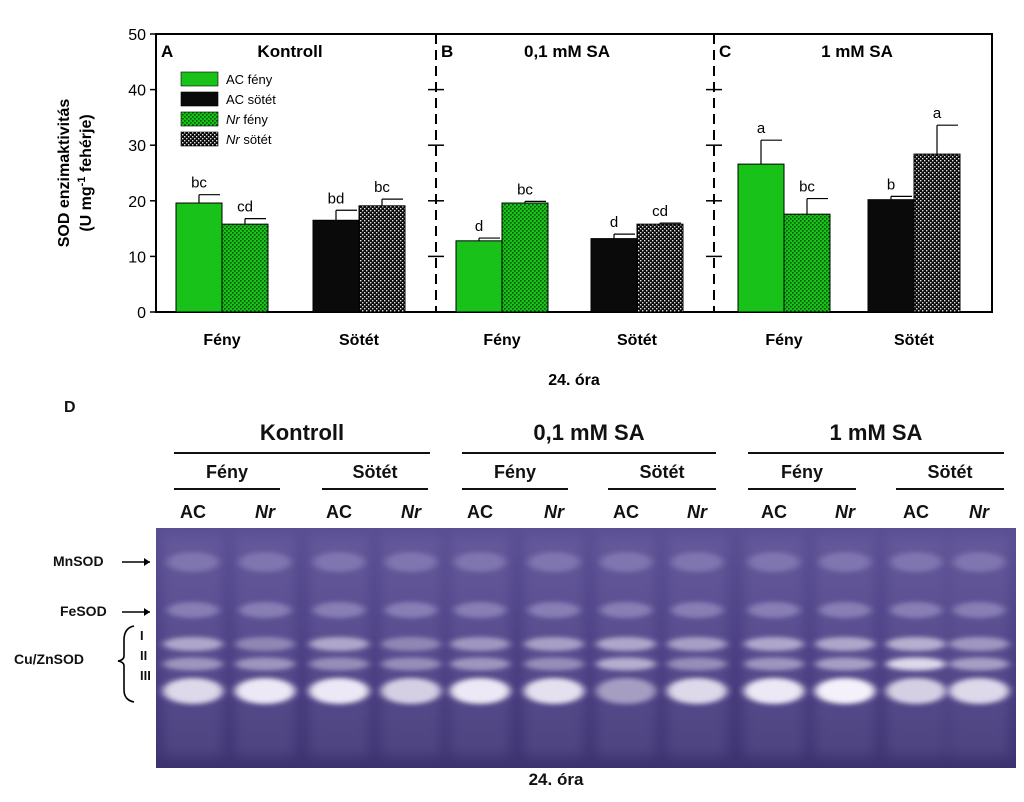 This screenshot has height=802, width=1024. What do you see at coordinates (589, 432) in the screenshot?
I see `gel-treatment-title: 0,1 mM SA` at bounding box center [589, 432].